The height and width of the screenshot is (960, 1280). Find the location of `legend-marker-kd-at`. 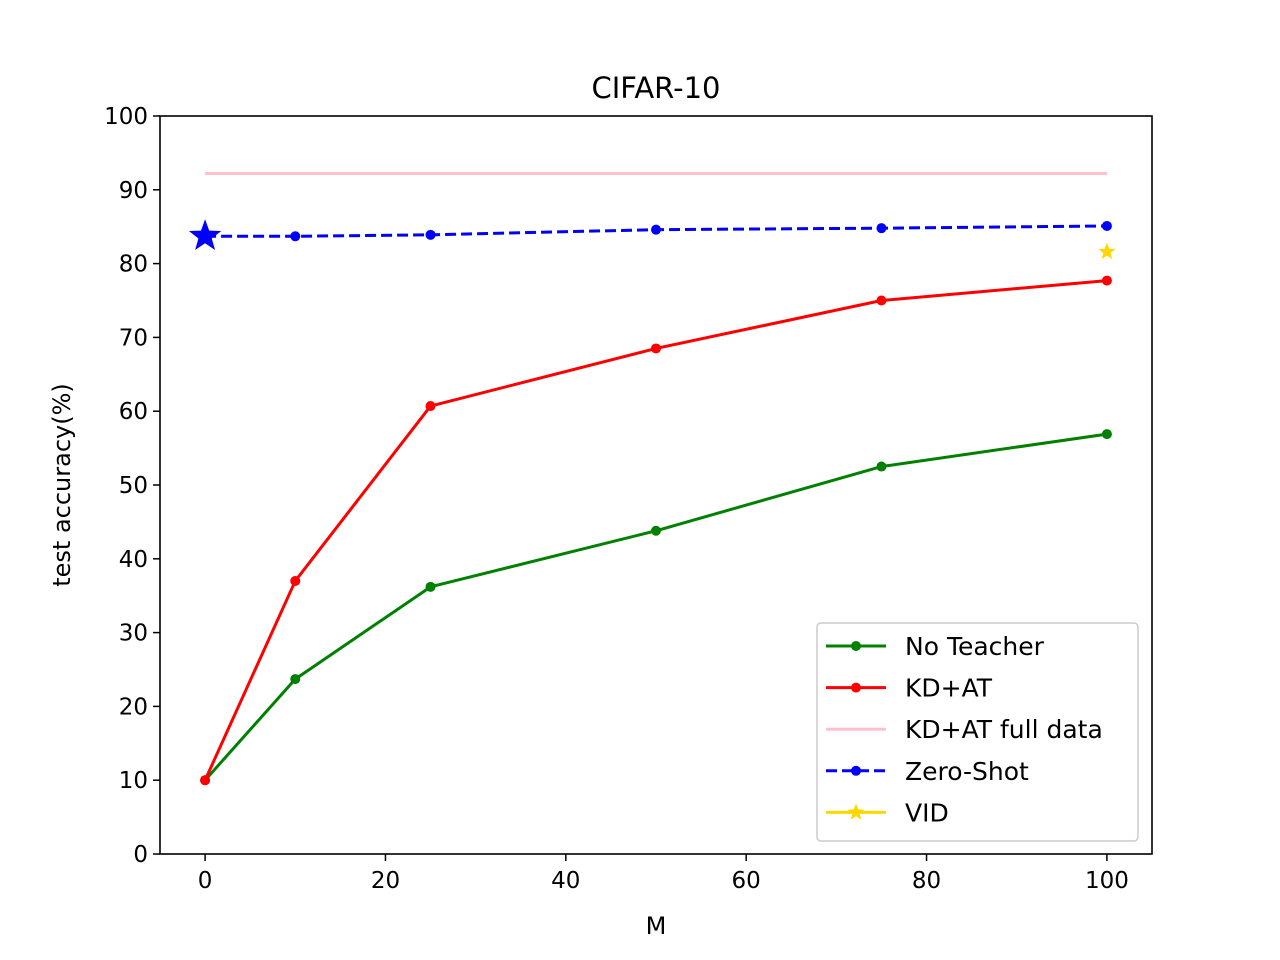

legend-marker-kd-at is located at coordinates (856, 687).